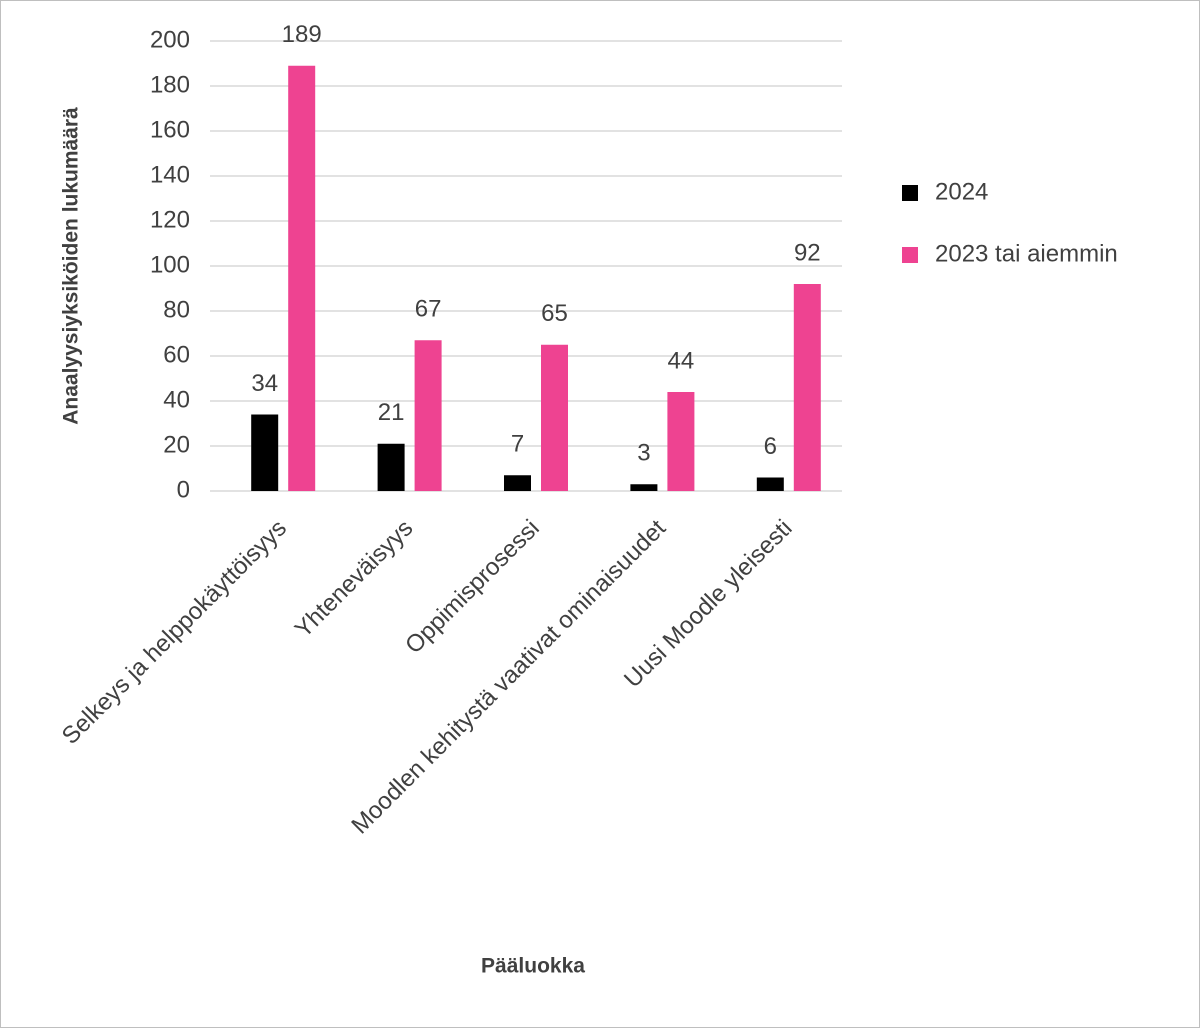 This screenshot has width=1200, height=1028. Describe the element at coordinates (961, 191) in the screenshot. I see `legend-label: 2024` at that location.